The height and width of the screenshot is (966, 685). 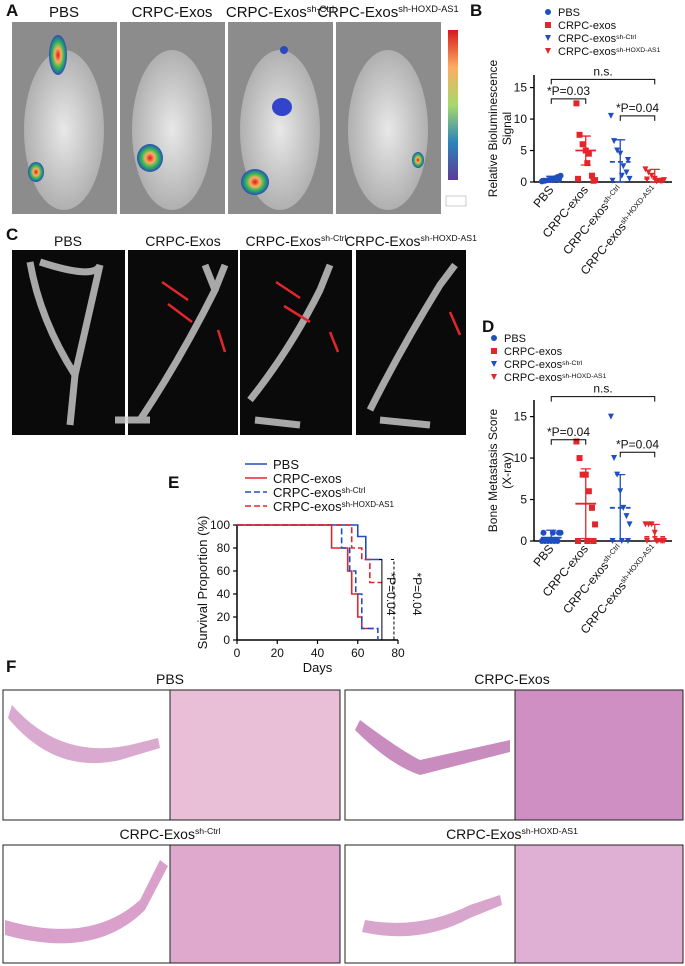 What do you see at coordinates (512, 834) in the screenshot?
I see `panel-f-label: CRPC-Exossh-HOXD-AS1` at bounding box center [512, 834].